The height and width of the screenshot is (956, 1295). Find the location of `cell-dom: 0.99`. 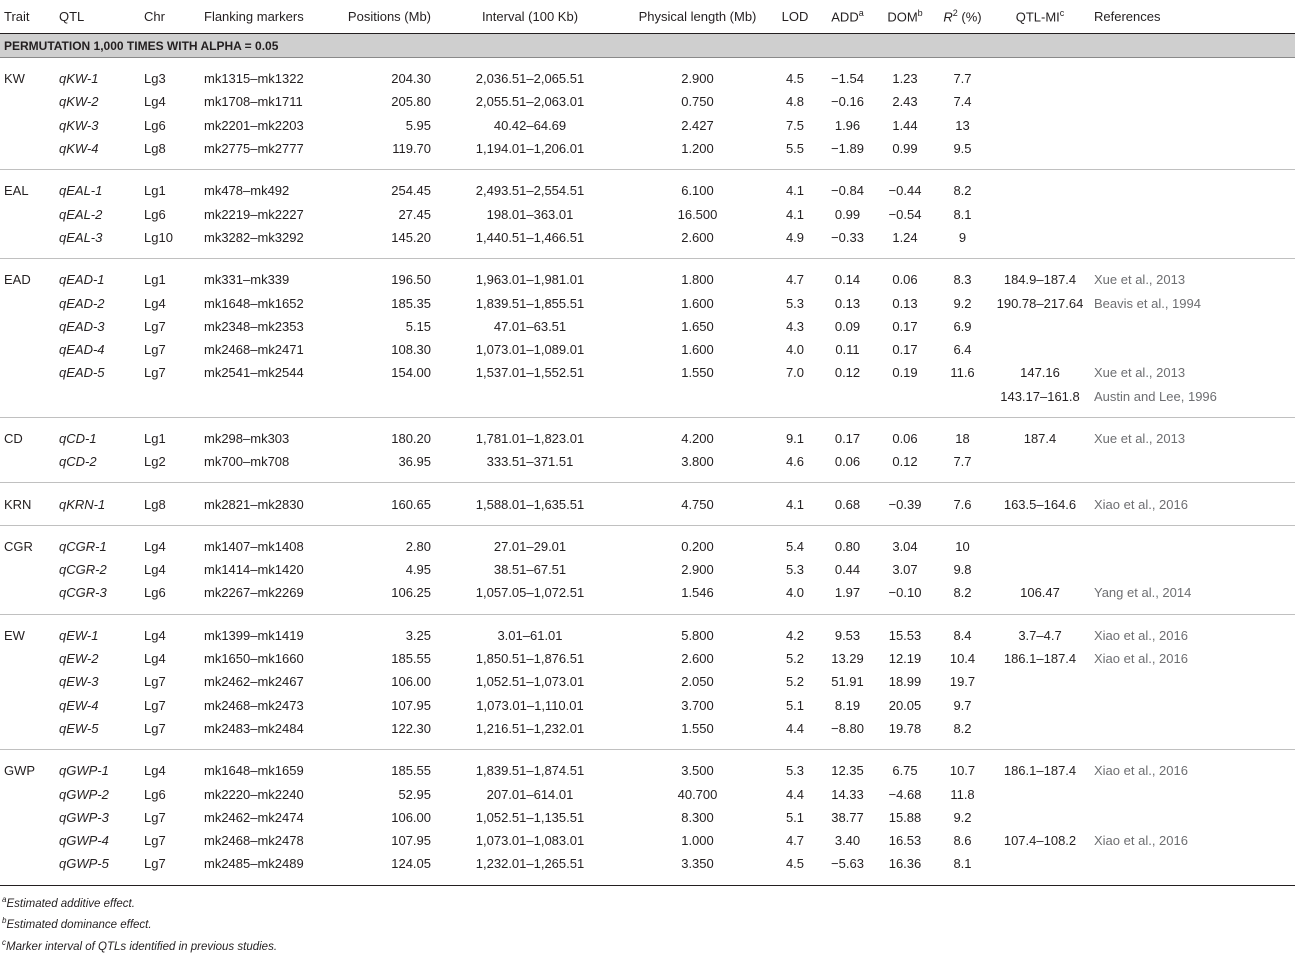

cell-dom: 0.99 is located at coordinates (905, 153).